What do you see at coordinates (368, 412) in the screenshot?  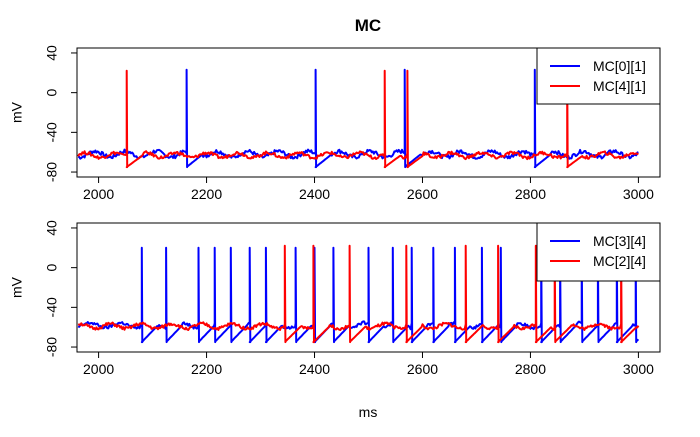 I see `x-axis-label: ms` at bounding box center [368, 412].